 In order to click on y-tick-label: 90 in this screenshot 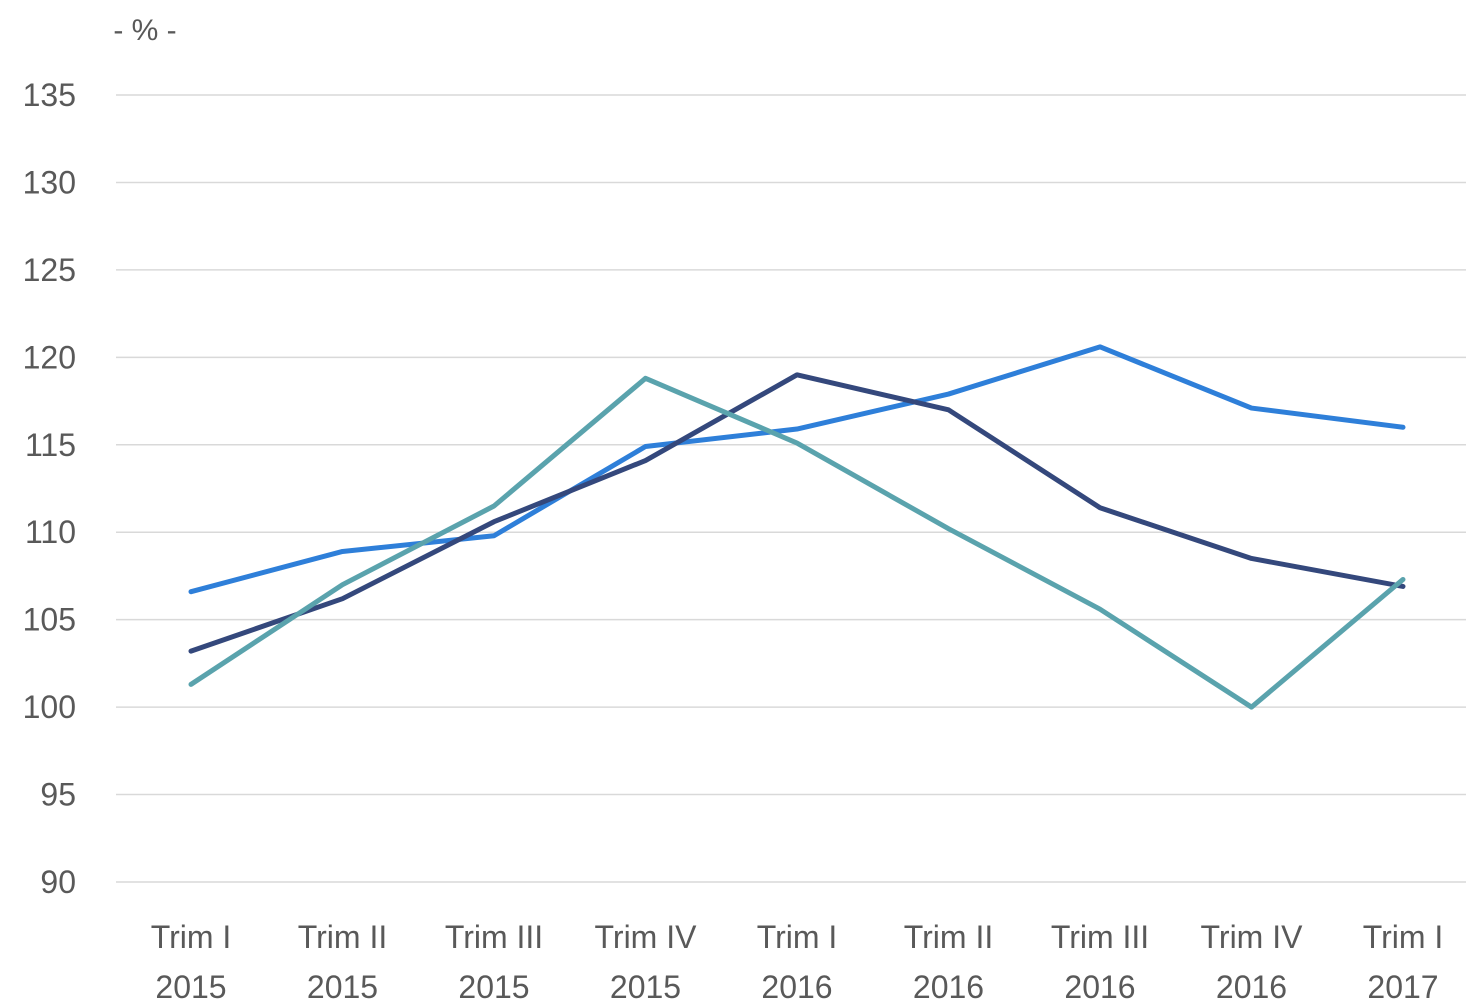, I will do `click(58, 882)`.